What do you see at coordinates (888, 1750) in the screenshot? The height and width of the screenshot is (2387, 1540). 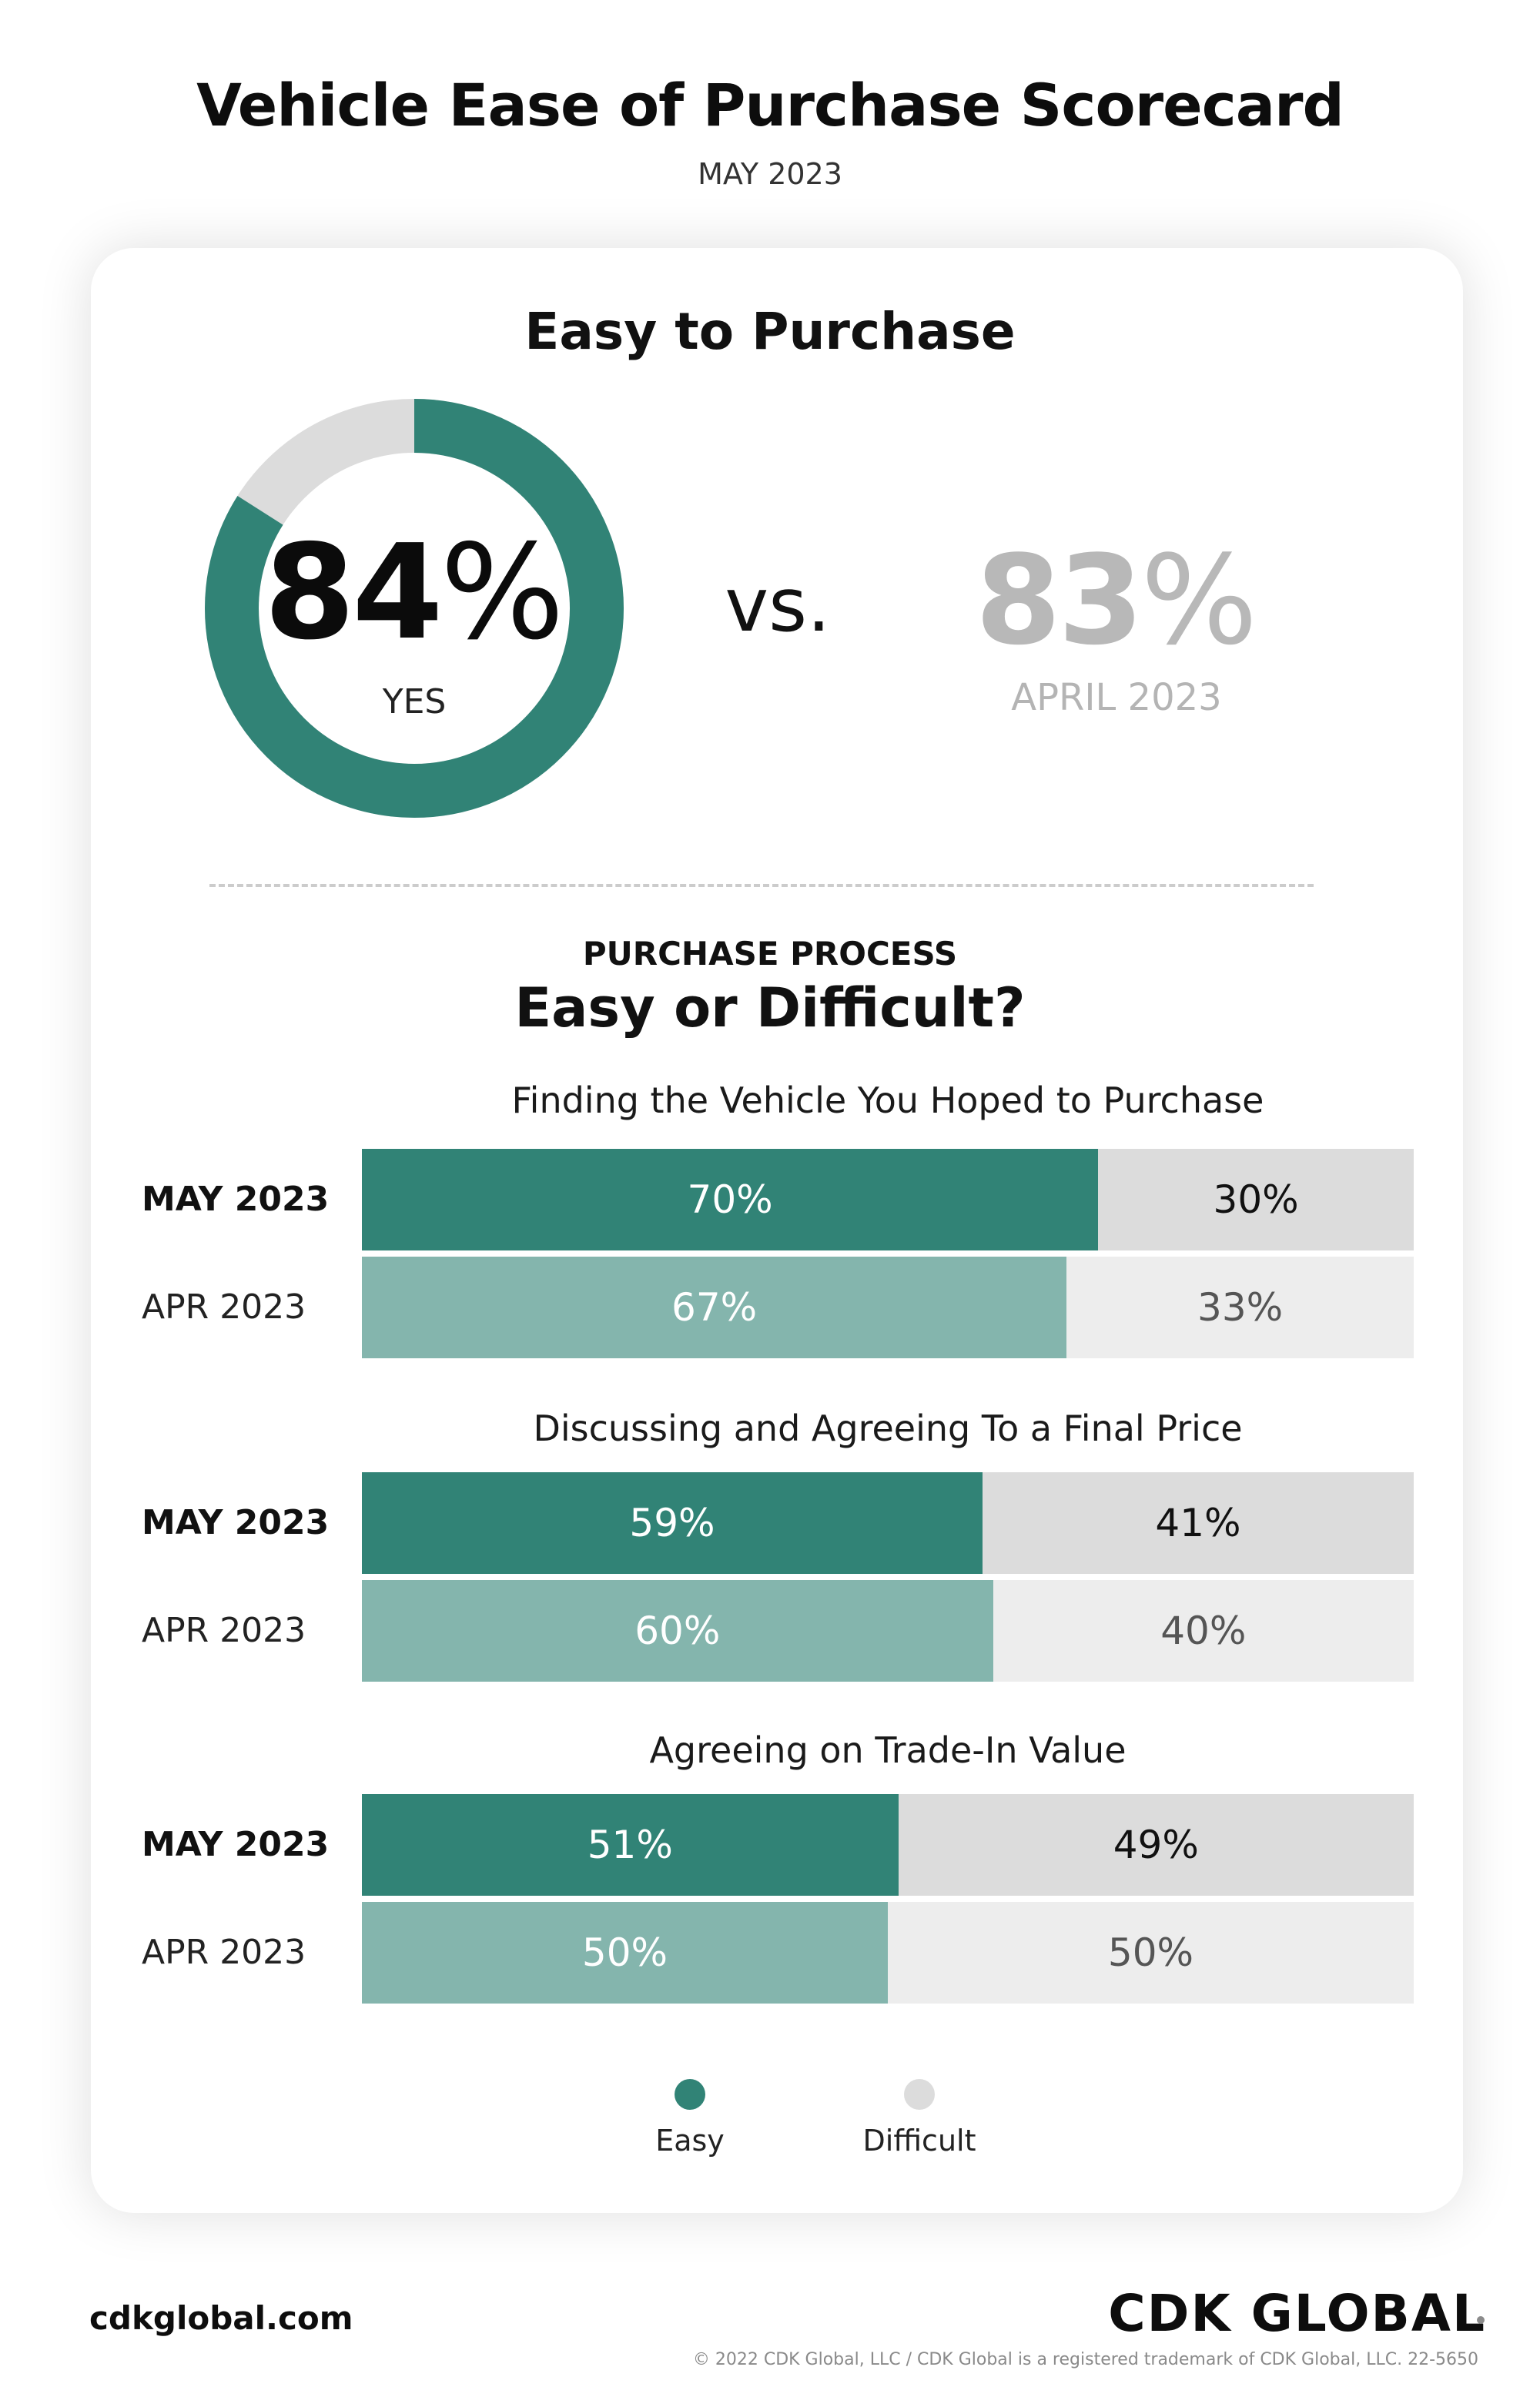 I see `group-title-trade-in: Agreeing on Trade-In Value` at bounding box center [888, 1750].